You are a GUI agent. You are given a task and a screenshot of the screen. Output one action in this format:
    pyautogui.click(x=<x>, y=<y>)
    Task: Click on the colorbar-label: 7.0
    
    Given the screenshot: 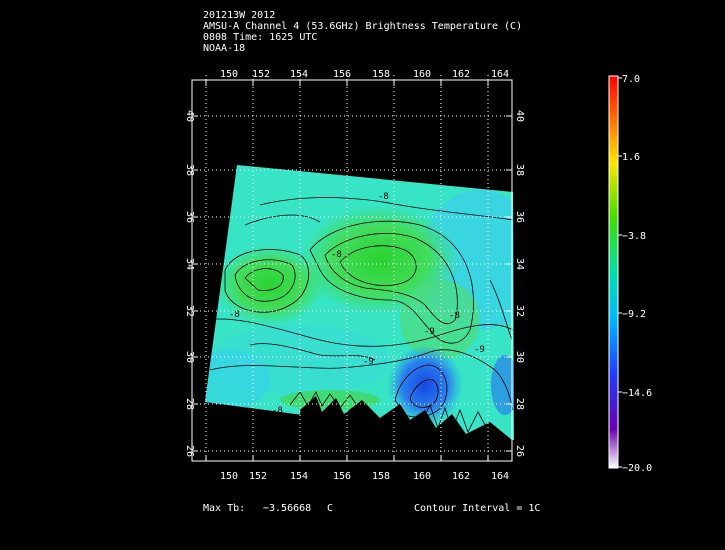 What is the action you would take?
    pyautogui.click(x=631, y=79)
    